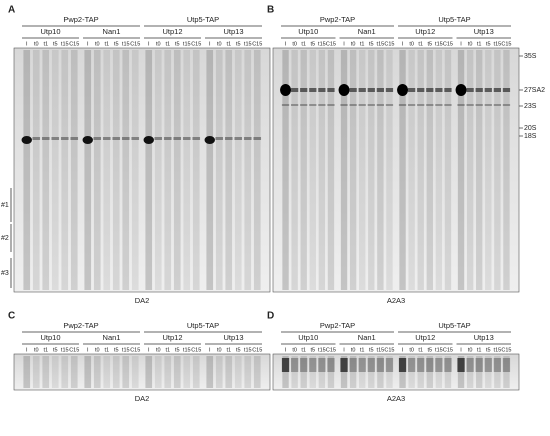  Describe the element at coordinates (396, 372) in the screenshot. I see `blot` at that location.